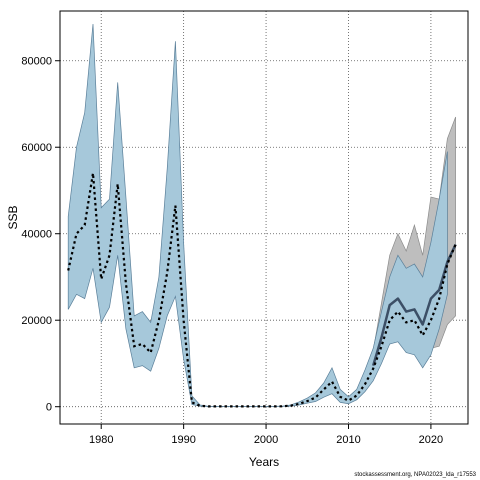 Image resolution: width=480 pixels, height=480 pixels. Describe the element at coordinates (415, 475) in the screenshot. I see `footer-source: stockassessment.org, NPA02023_lda_r17553` at that location.